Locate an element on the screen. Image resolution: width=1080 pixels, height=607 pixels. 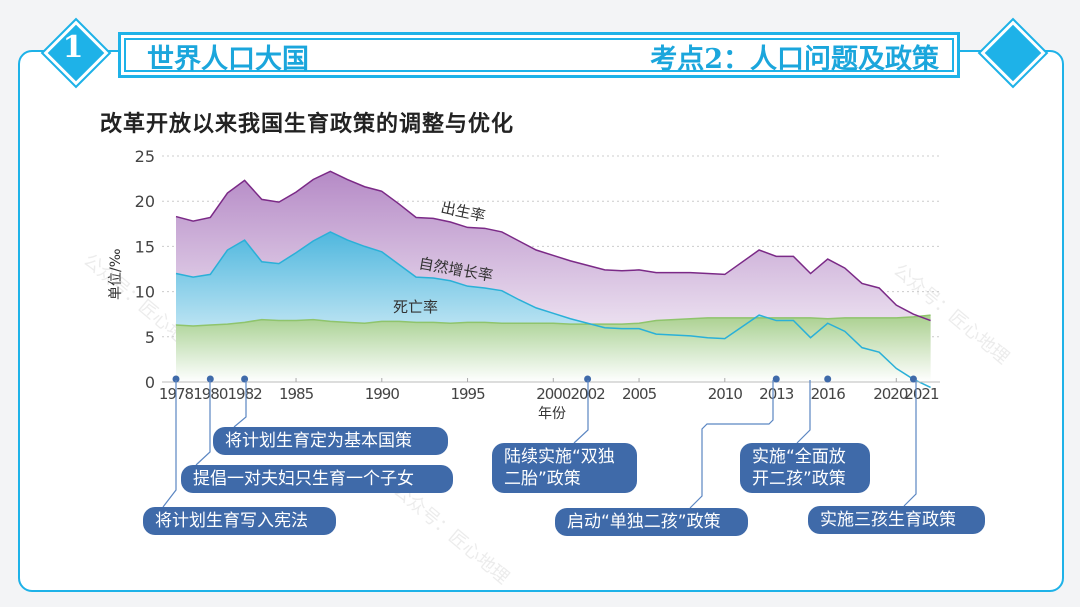
y-tick-label: 5 is located at coordinates (150, 337).